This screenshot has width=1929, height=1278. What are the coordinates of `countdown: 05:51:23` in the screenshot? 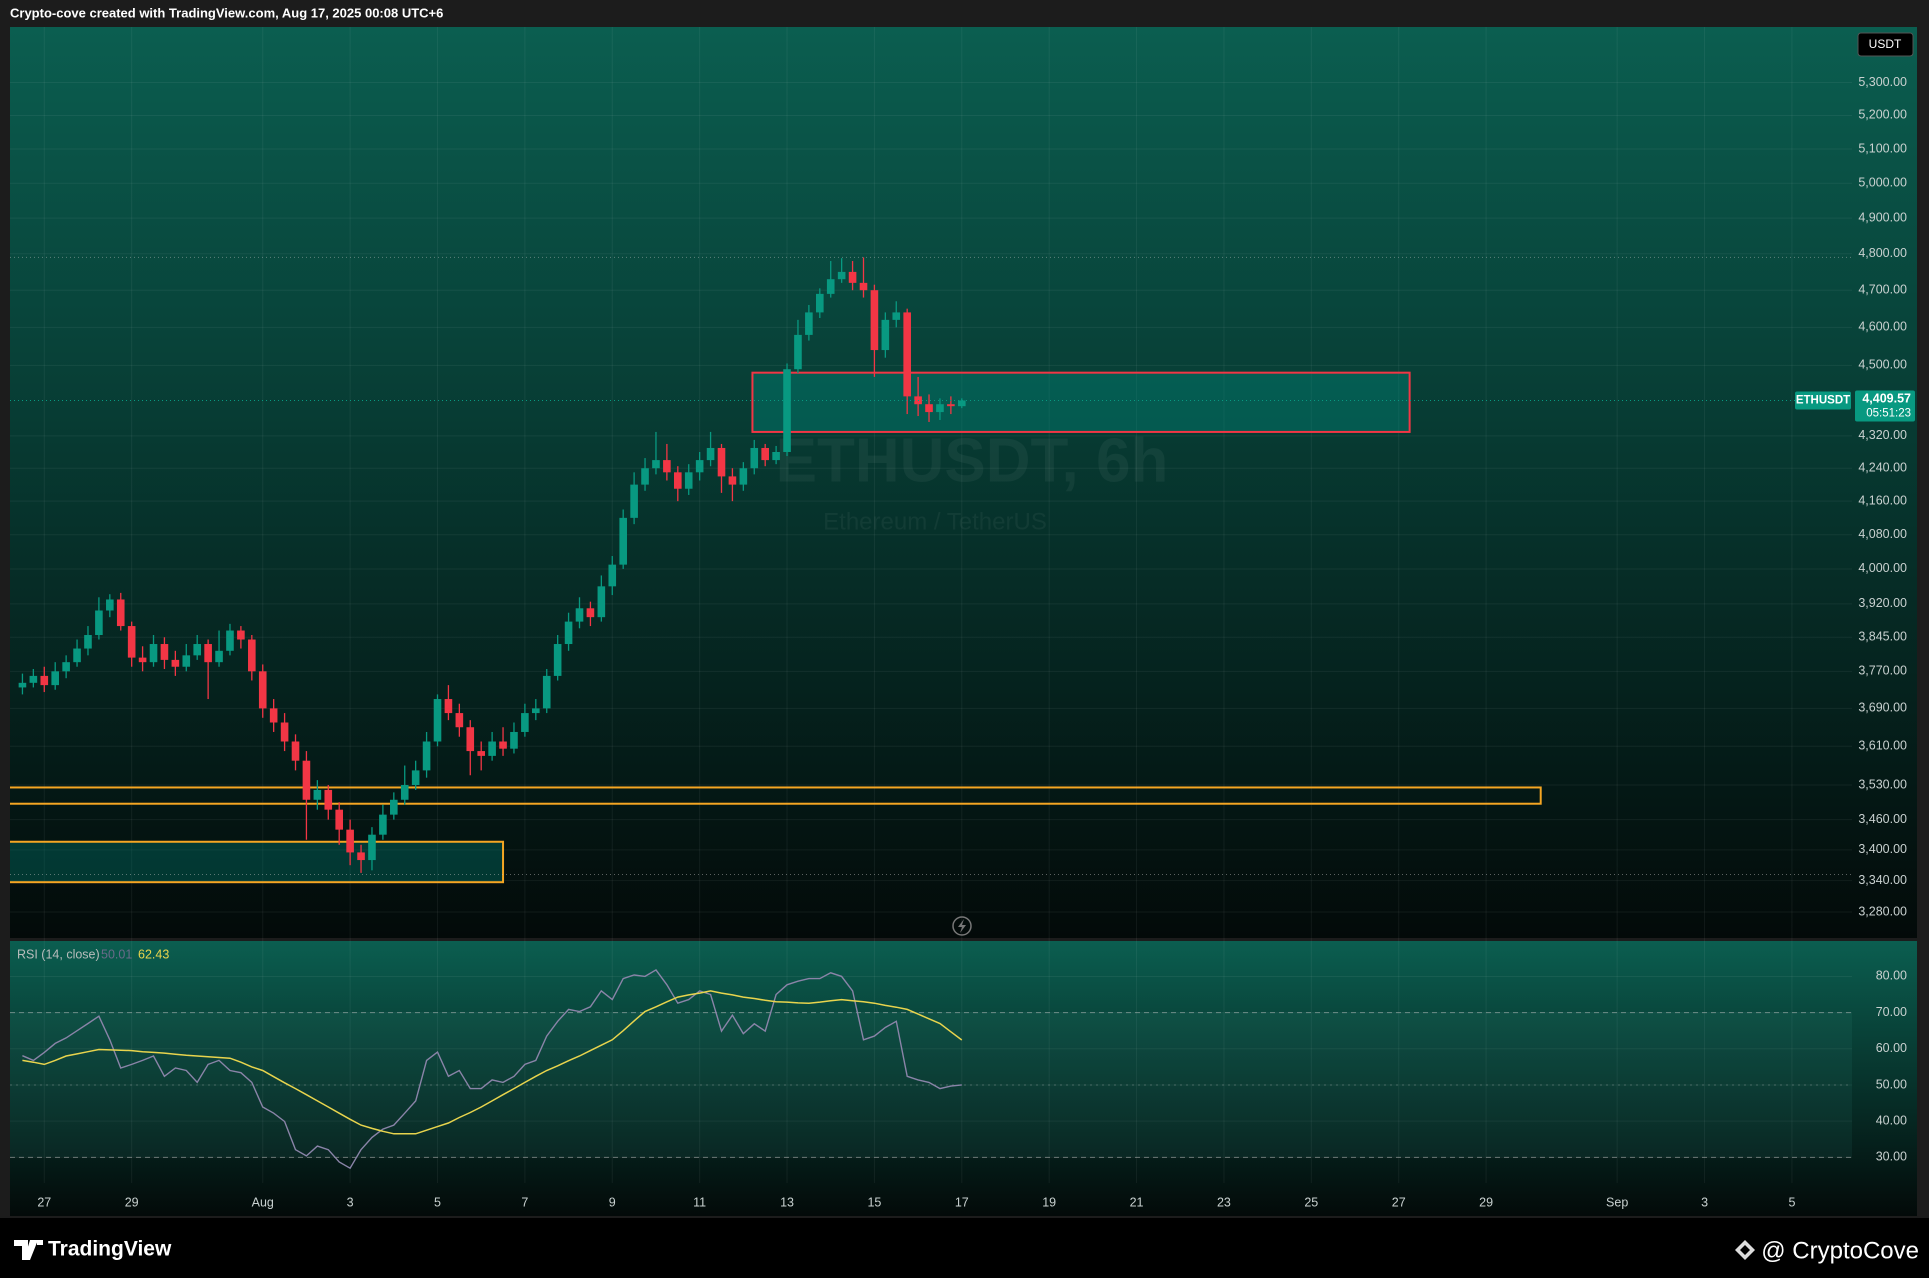 It's located at (1888, 413).